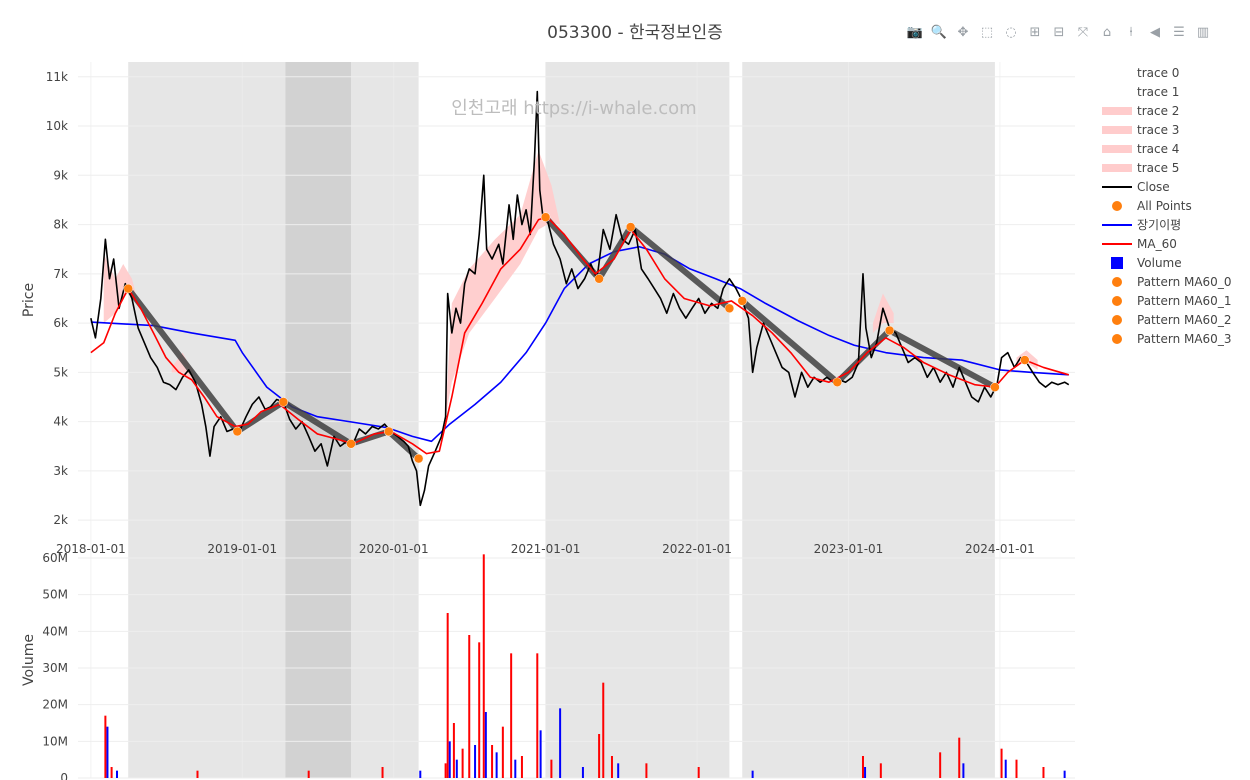  I want to click on home-icon: ⌂, so click(1107, 32).